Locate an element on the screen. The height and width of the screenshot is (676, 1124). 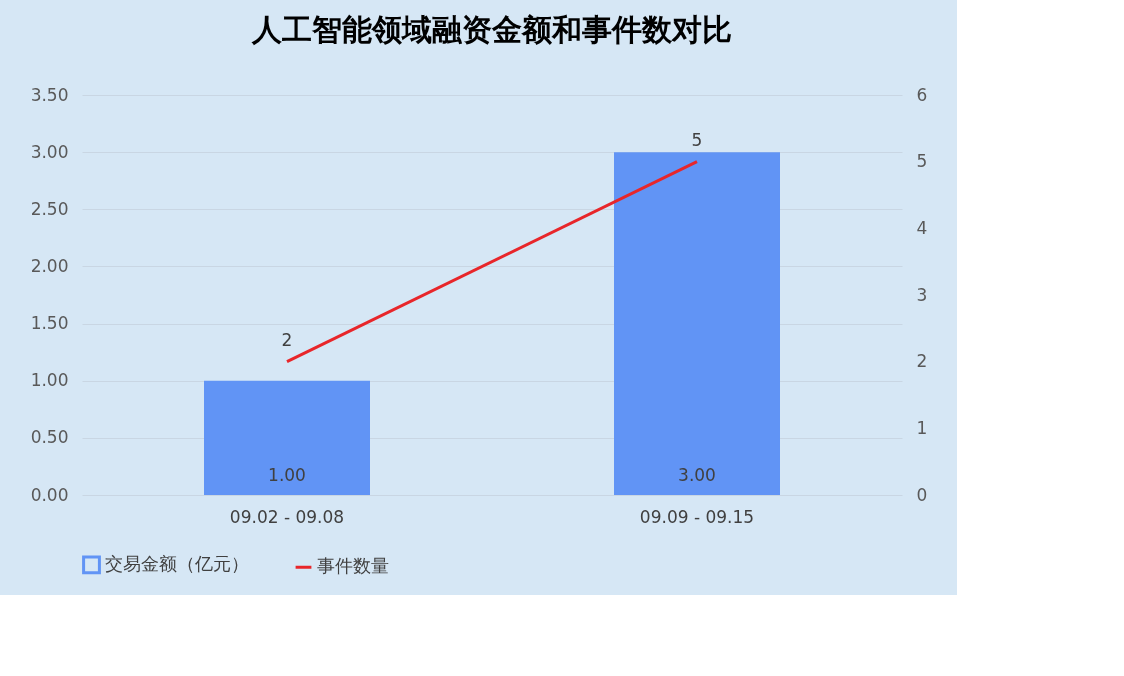
data-label: 5 is located at coordinates (697, 139).